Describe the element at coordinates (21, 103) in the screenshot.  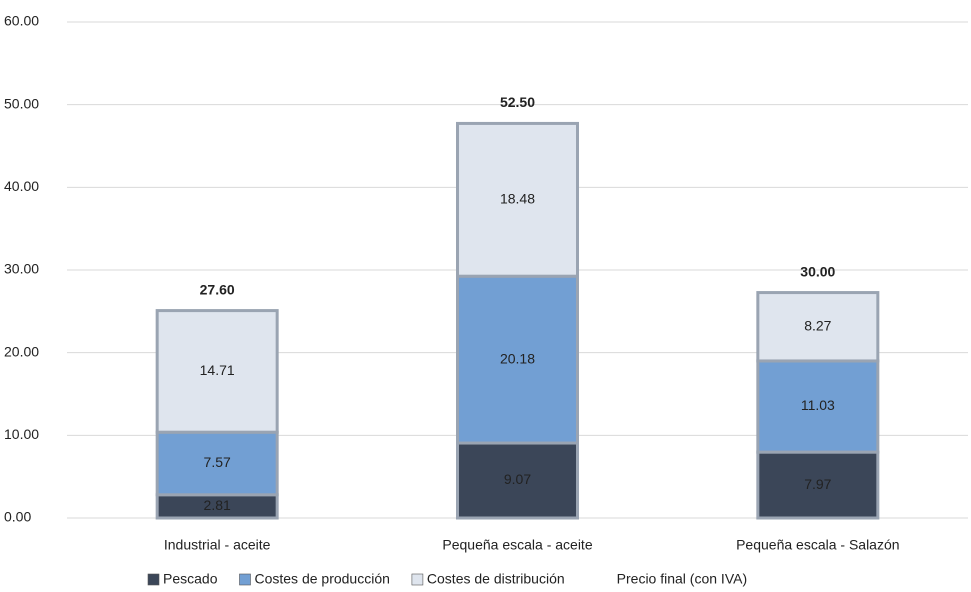
I see `y-tick-label: 50.00` at that location.